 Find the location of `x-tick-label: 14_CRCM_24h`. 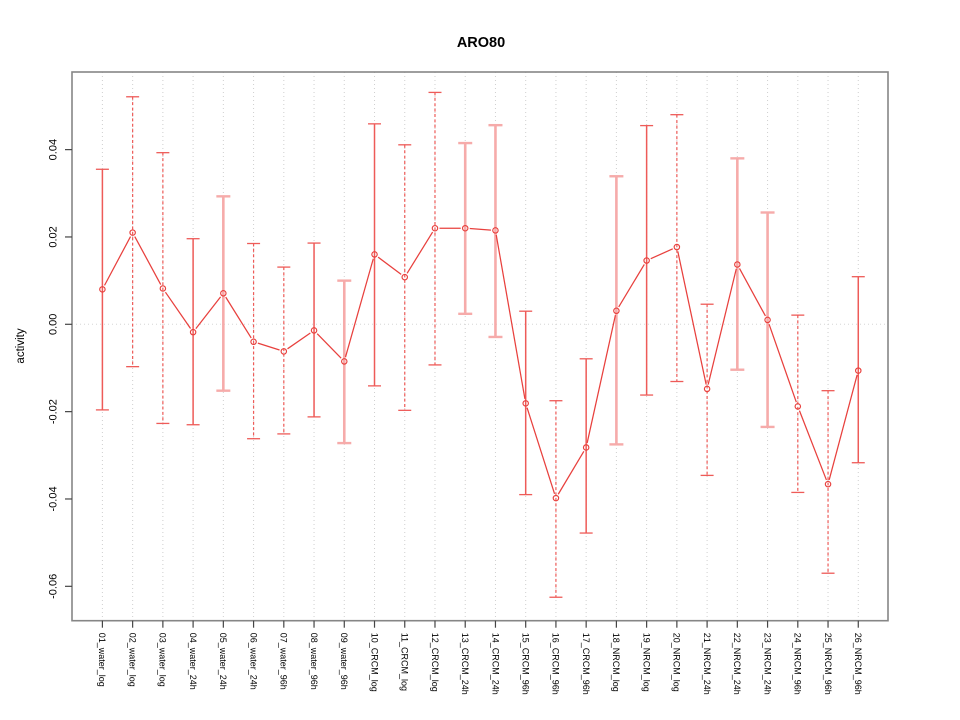

x-tick-label: 14_CRCM_24h is located at coordinates (495, 664).